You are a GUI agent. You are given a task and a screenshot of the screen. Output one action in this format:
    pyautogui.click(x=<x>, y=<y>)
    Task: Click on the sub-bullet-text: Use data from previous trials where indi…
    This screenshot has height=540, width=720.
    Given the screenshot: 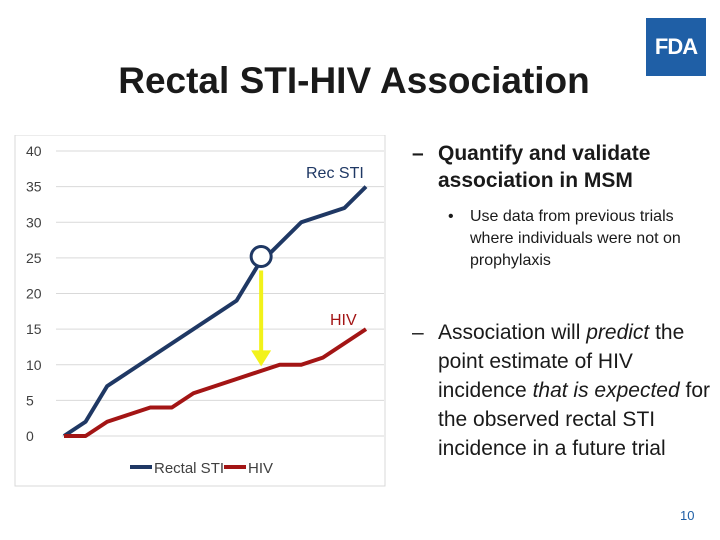 What is the action you would take?
    pyautogui.click(x=575, y=238)
    